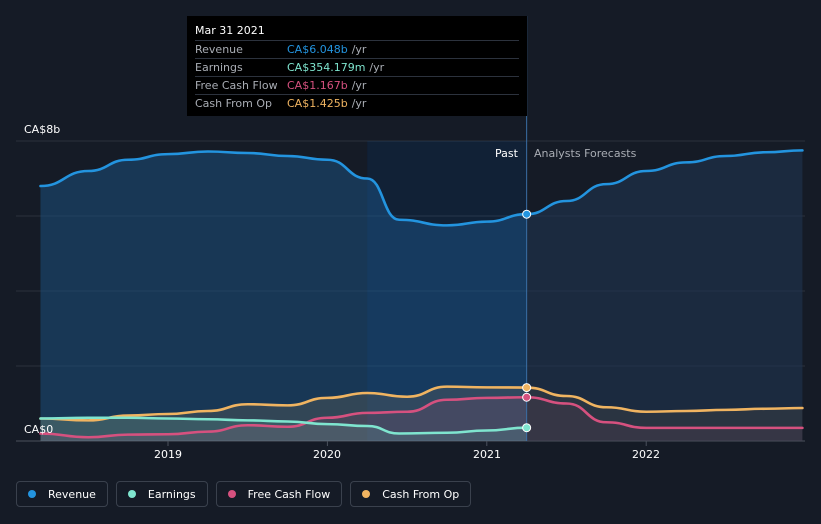  I want to click on marker-revenue, so click(527, 214).